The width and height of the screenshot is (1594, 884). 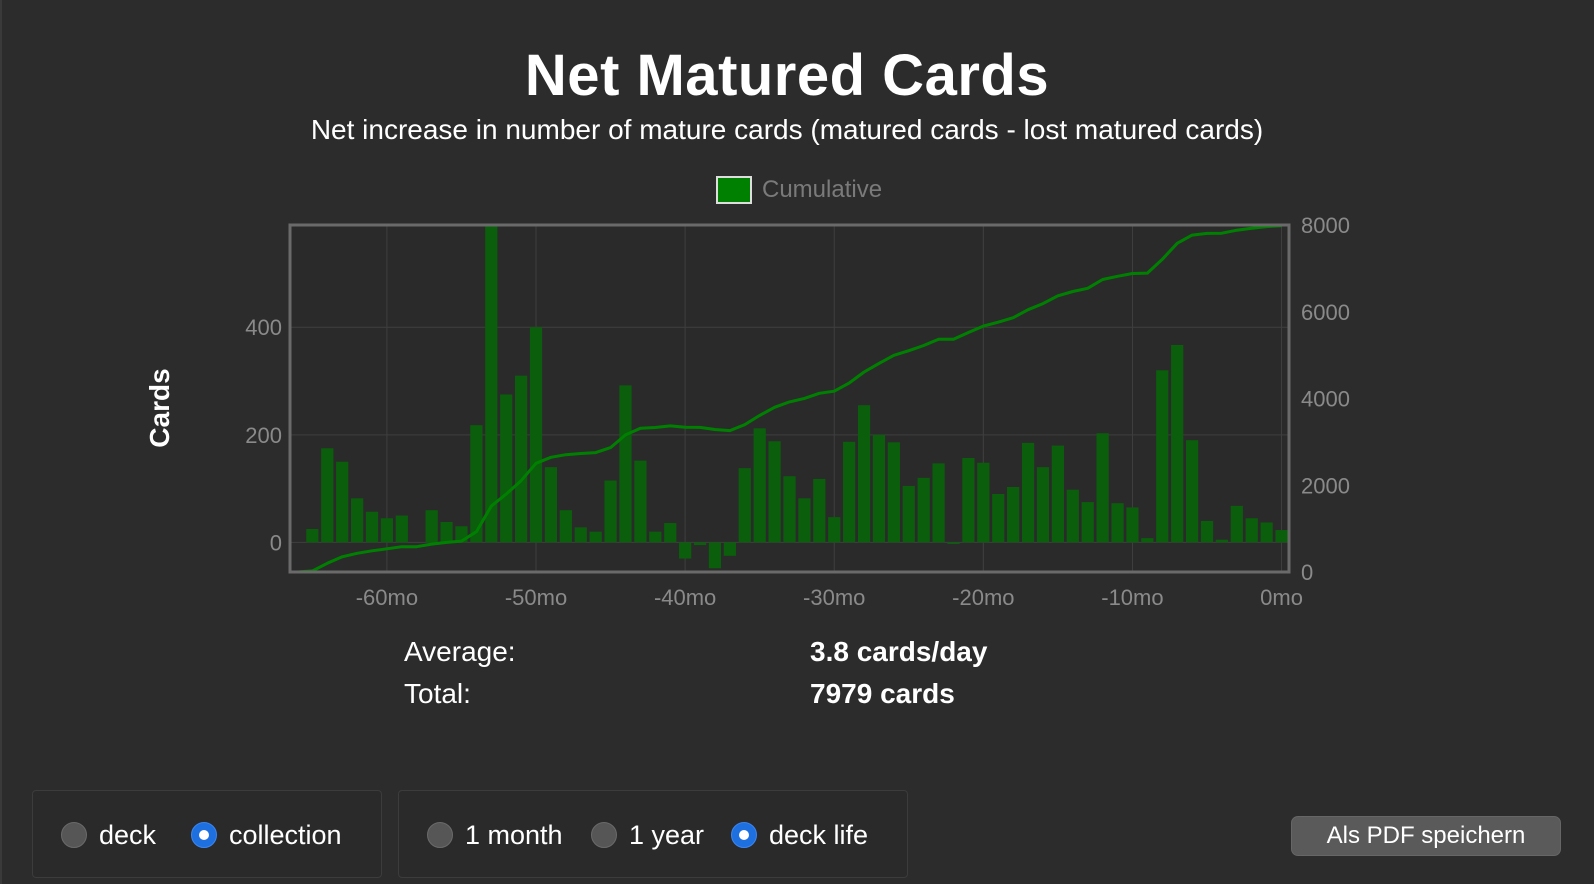 What do you see at coordinates (128, 834) in the screenshot?
I see `radio-deck-label: deck` at bounding box center [128, 834].